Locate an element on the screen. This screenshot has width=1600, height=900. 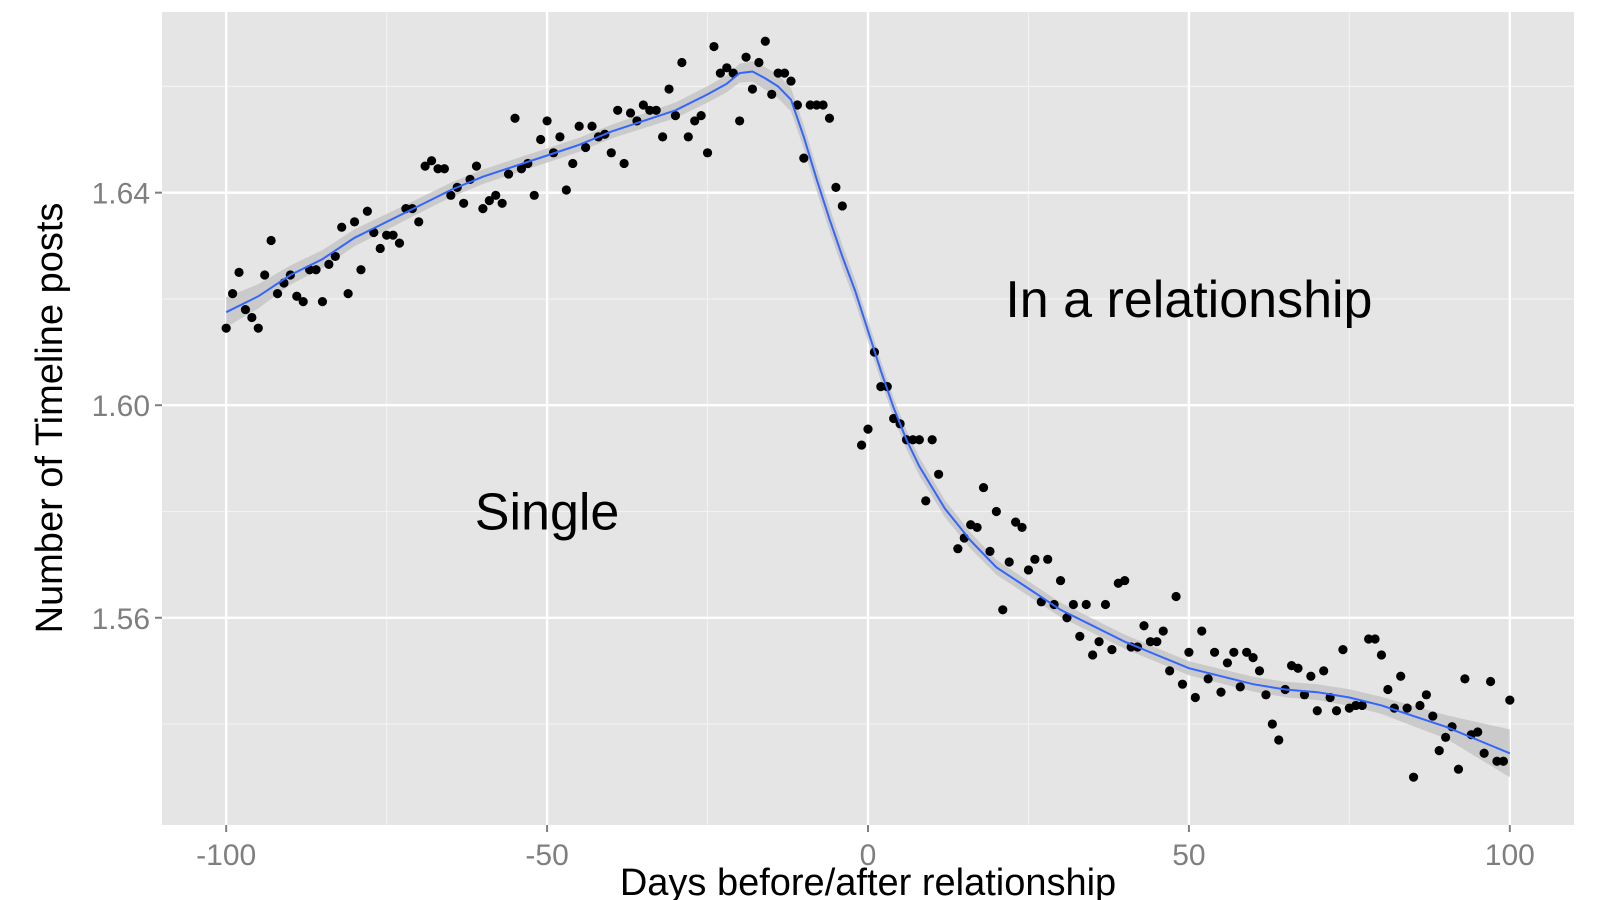
y-tick-label: 1.64 is located at coordinates (121, 194).